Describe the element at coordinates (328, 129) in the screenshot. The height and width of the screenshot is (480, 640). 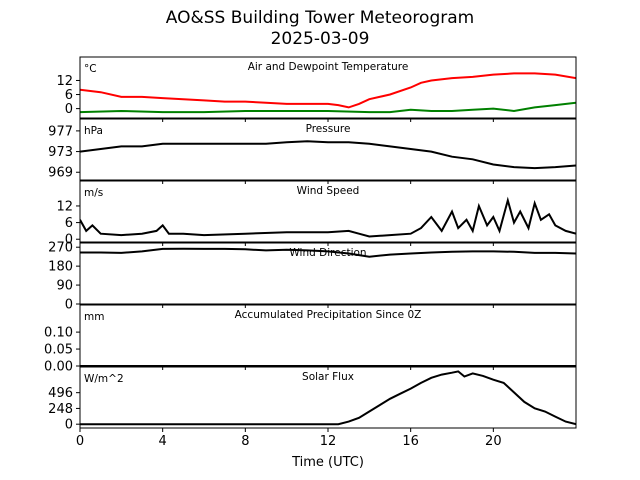
I see `panel-title: Pressure` at that location.